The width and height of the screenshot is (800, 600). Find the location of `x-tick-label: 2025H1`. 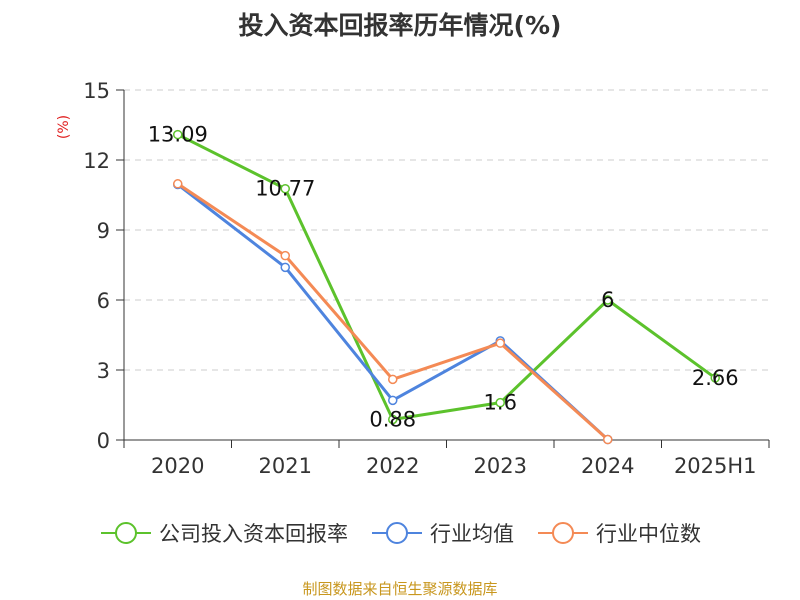

x-tick-label: 2025H1 is located at coordinates (715, 466).